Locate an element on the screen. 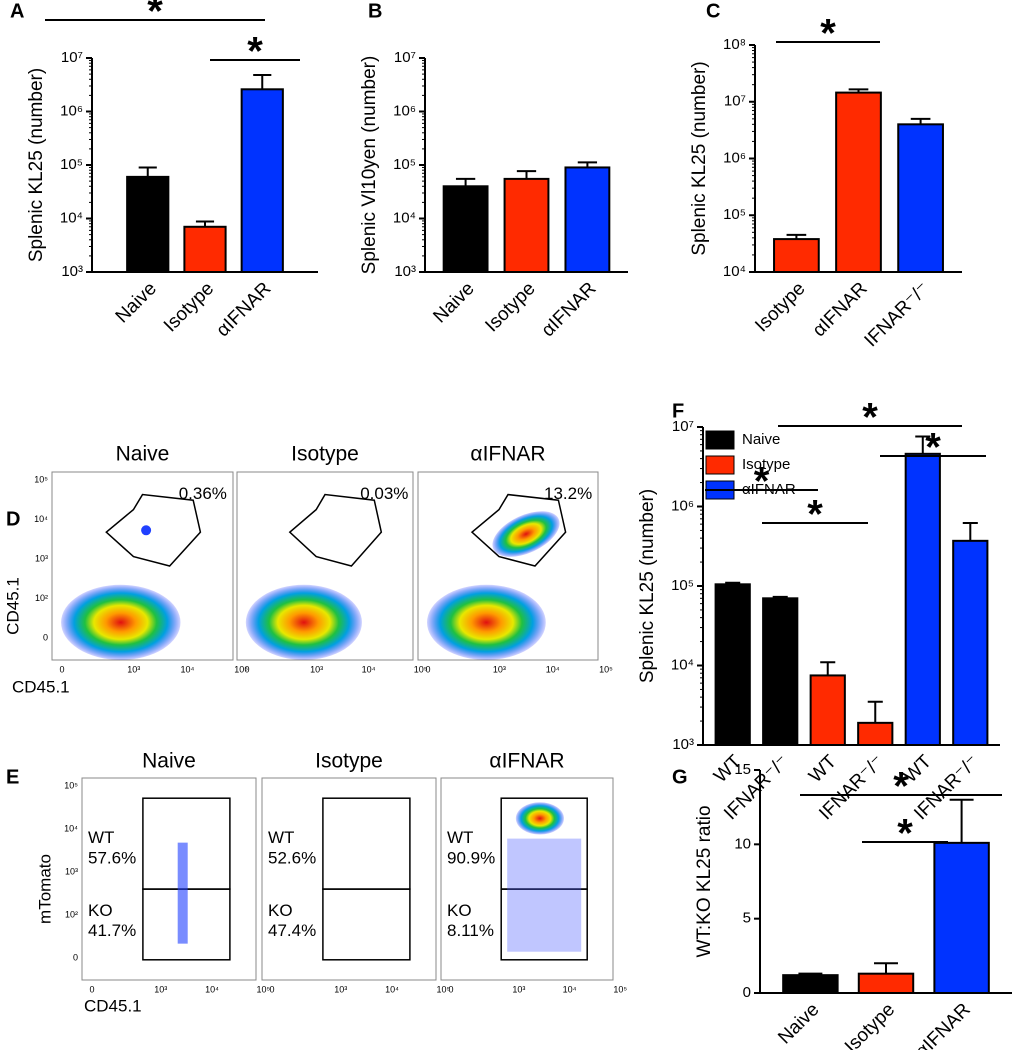 The image size is (1014, 1050). gate-label: 90.9% is located at coordinates (471, 857).